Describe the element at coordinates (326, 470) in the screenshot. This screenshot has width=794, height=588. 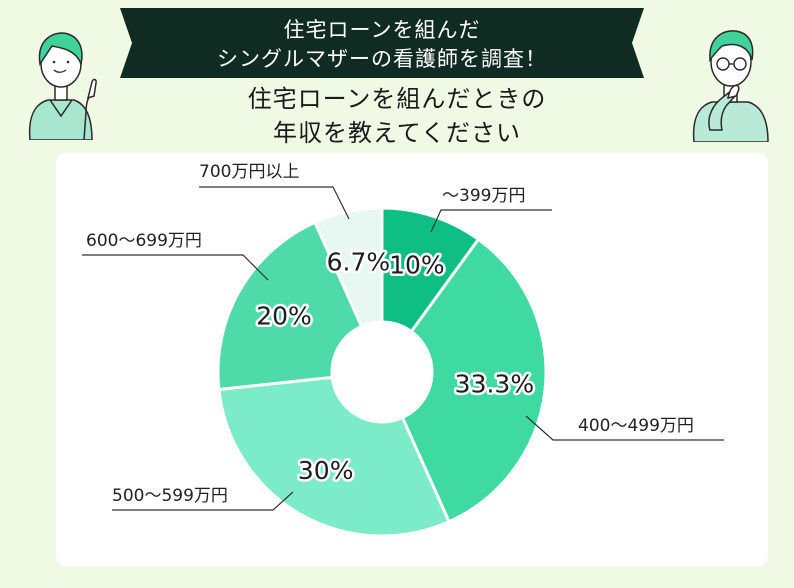
I see `value-label-3: 30%` at that location.